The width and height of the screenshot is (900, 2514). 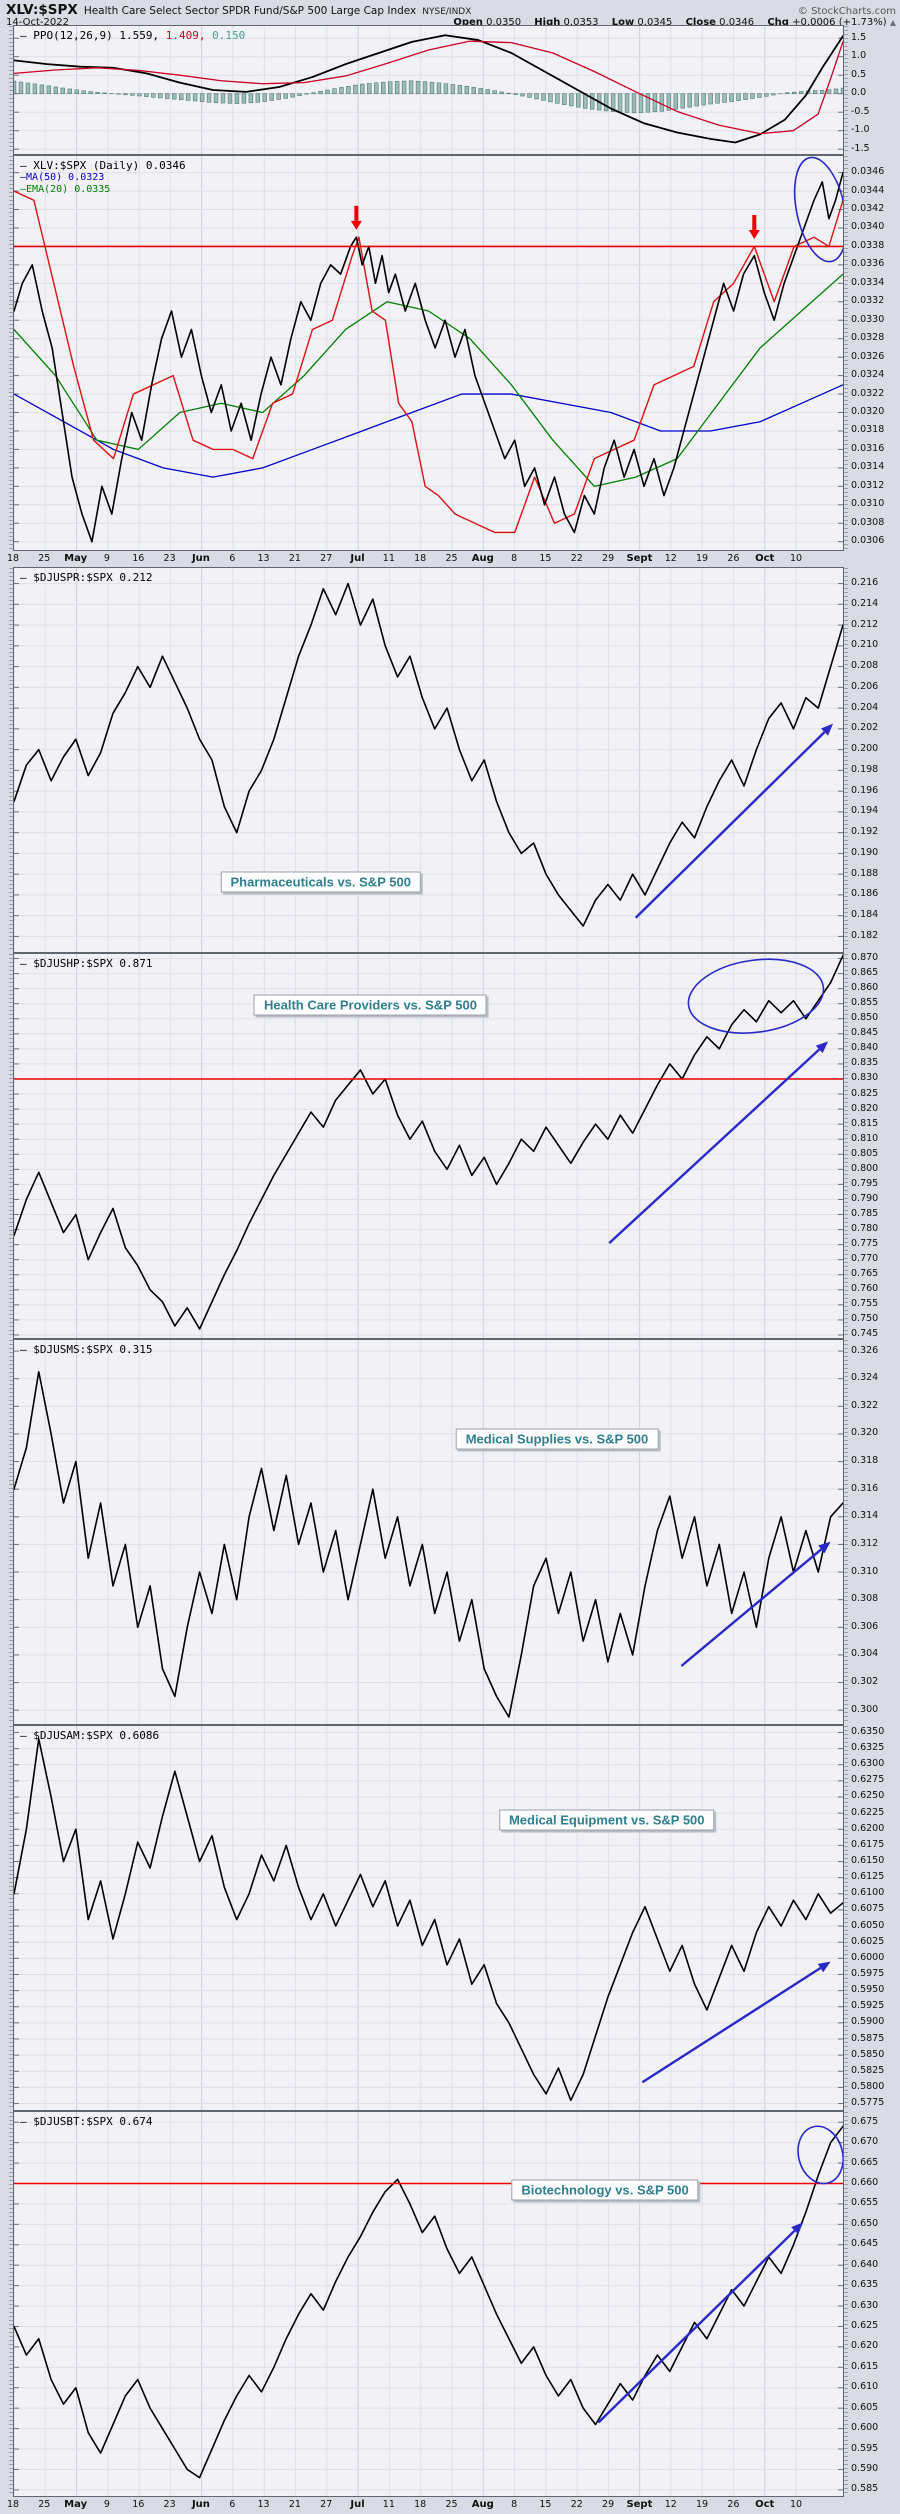 What do you see at coordinates (865, 769) in the screenshot?
I see `y-axis-label: 0.198` at bounding box center [865, 769].